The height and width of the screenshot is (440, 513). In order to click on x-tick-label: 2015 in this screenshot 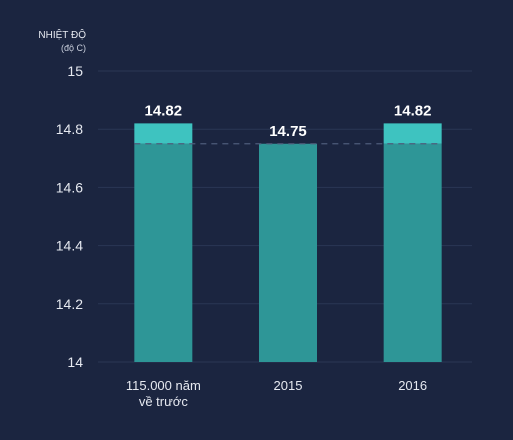, I will do `click(288, 385)`.